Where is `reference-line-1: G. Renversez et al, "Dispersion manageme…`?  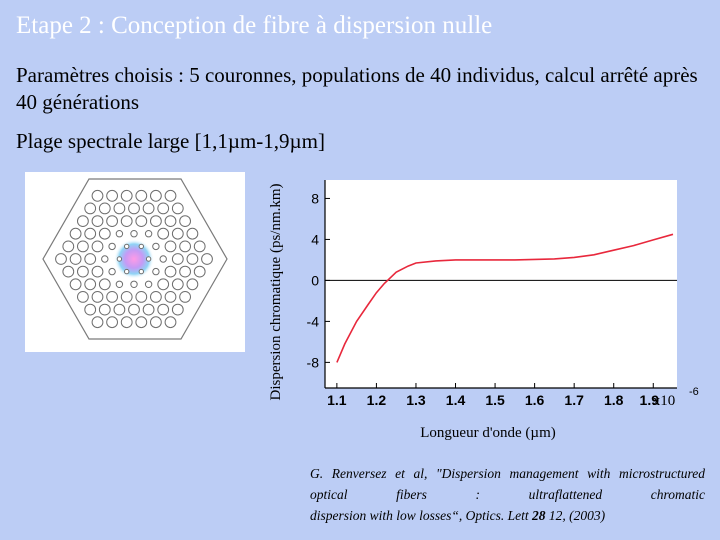
reference-line-1: G. Renversez et al, "Dispersion manageme… is located at coordinates (507, 484).